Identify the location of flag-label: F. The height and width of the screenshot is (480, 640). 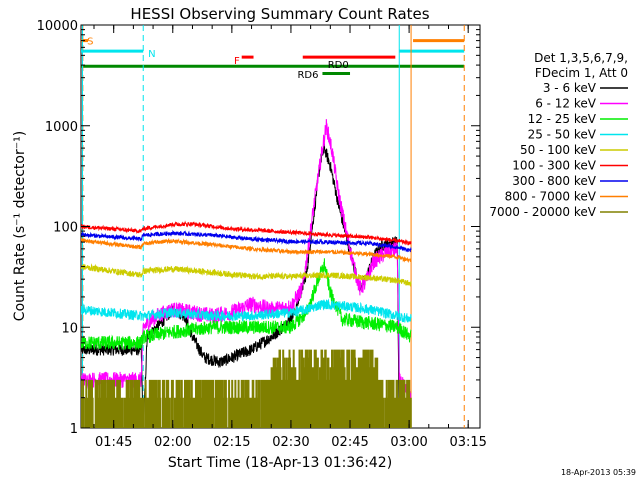
(237, 61).